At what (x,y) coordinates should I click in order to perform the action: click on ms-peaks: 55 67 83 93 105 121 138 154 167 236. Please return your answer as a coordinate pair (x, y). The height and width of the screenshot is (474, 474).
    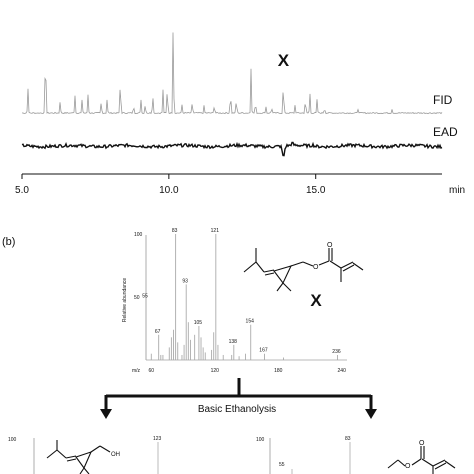
    Looking at the image, I should click on (241, 294).